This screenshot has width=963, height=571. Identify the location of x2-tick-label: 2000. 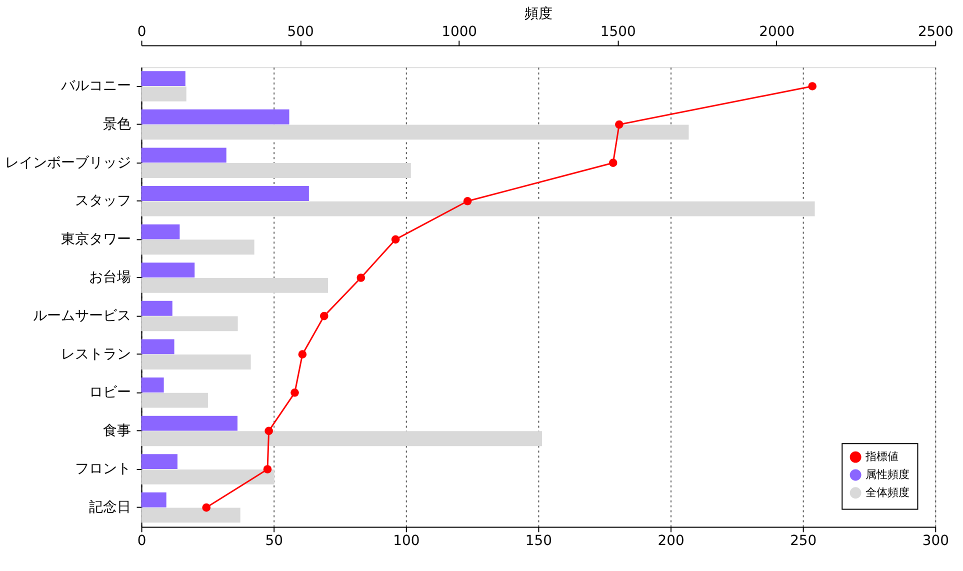
(777, 32).